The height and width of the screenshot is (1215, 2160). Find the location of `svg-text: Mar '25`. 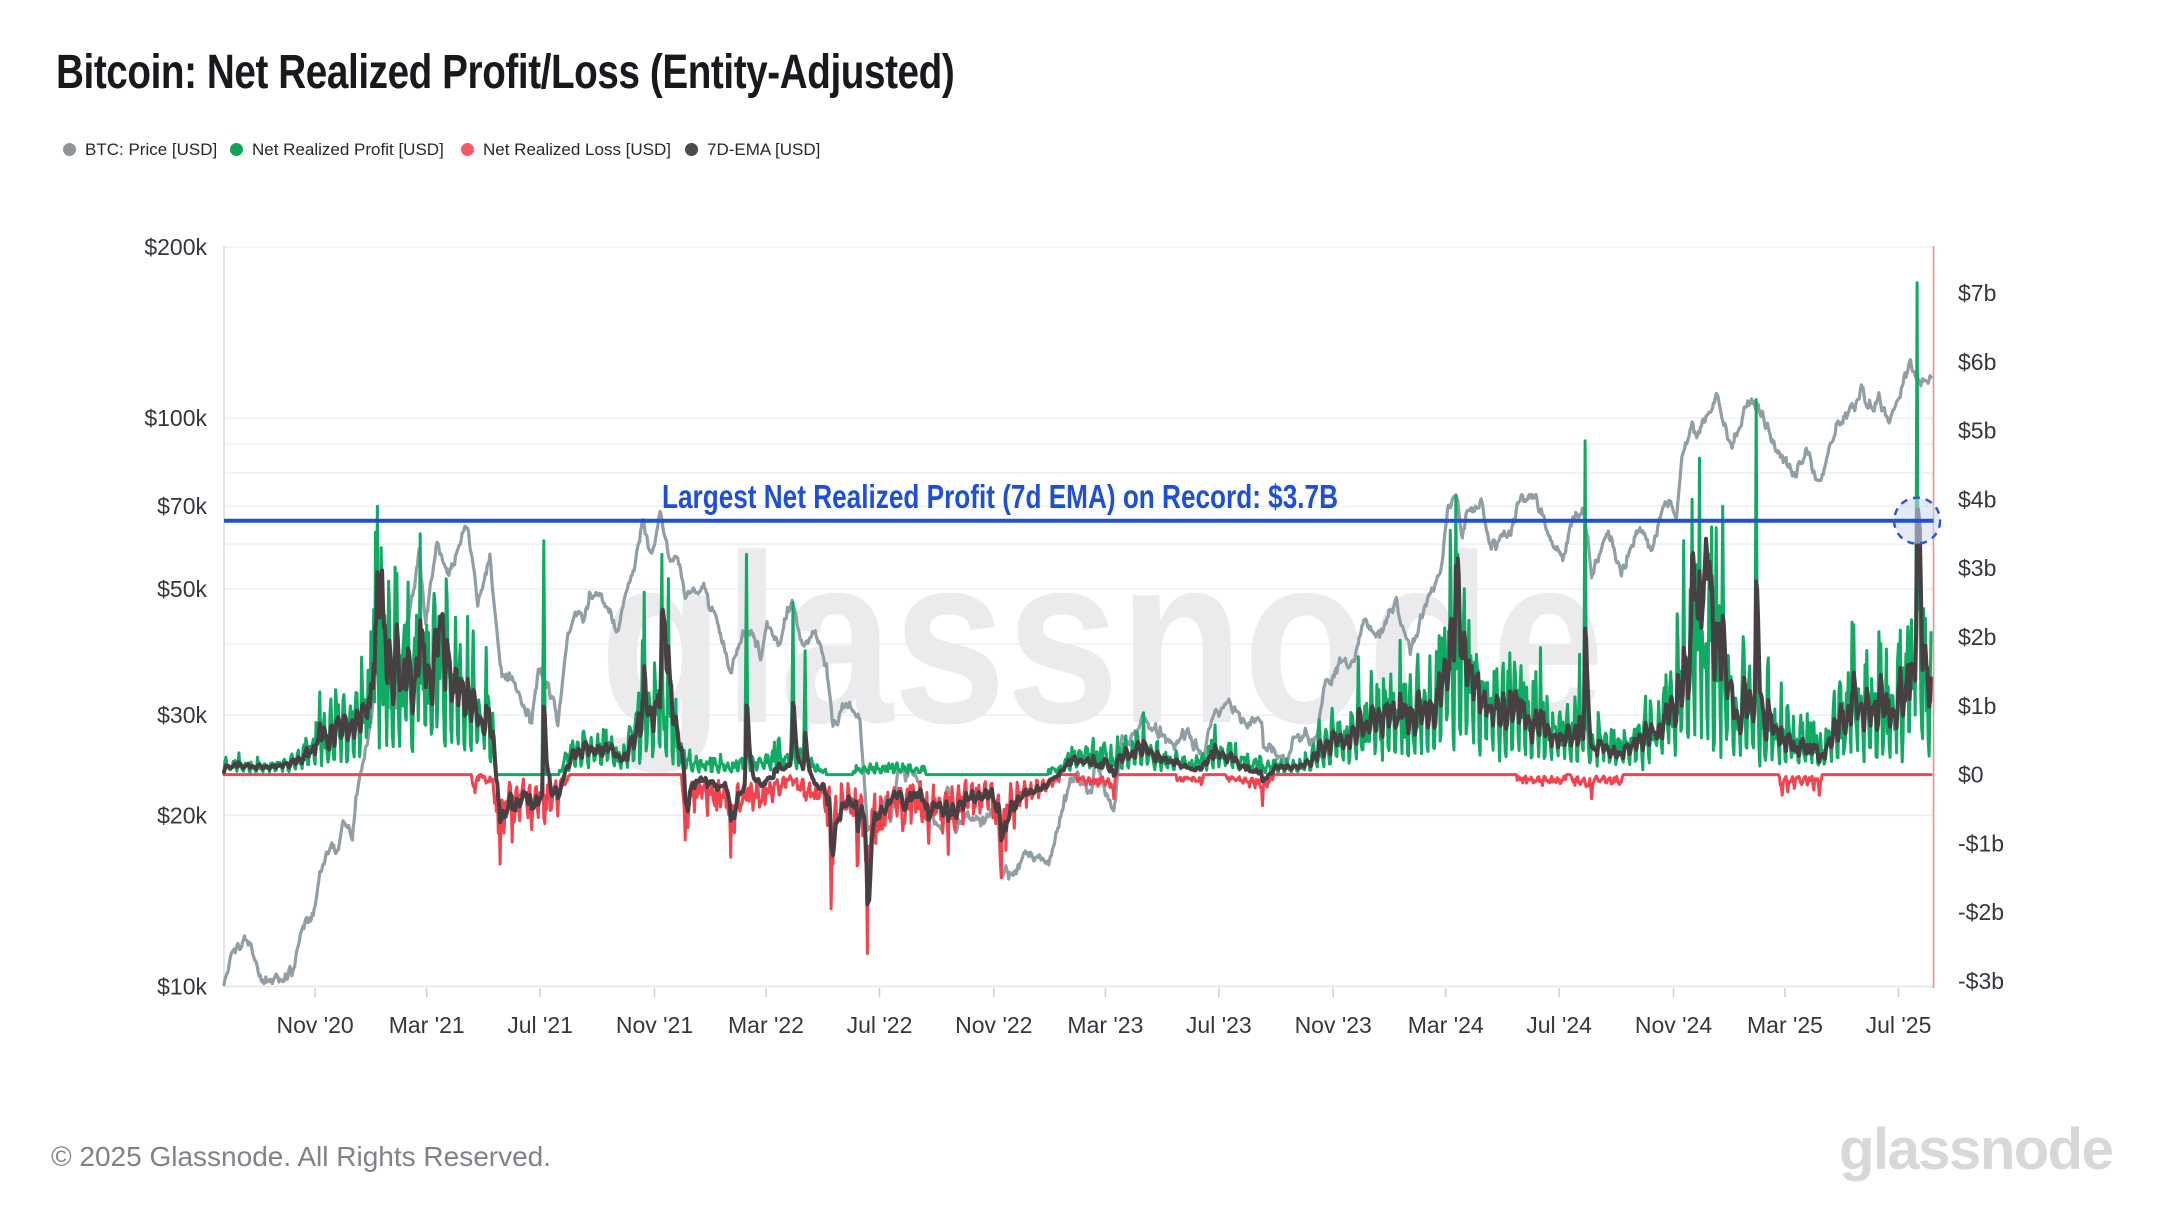

svg-text: Mar '25 is located at coordinates (1785, 1025).